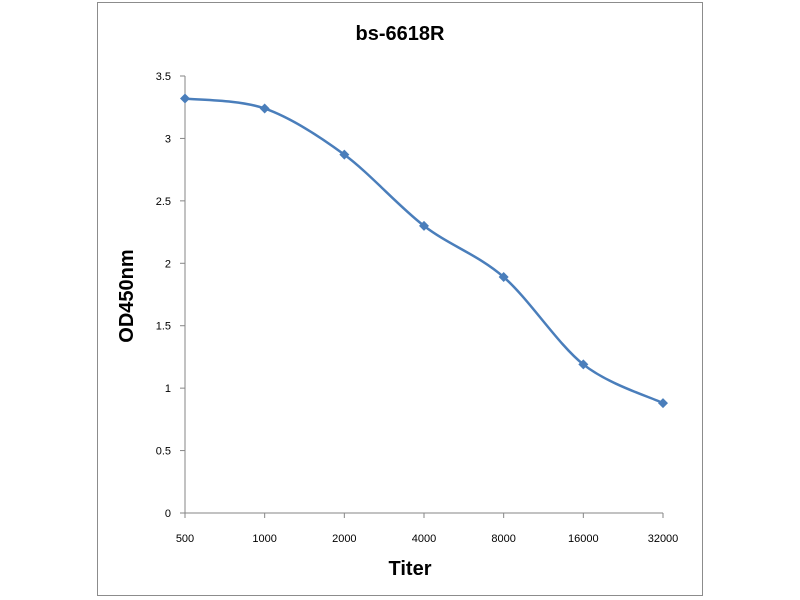 This screenshot has width=800, height=600. Describe the element at coordinates (170, 295) in the screenshot. I see `y-axis: 0 0.5 1 1.5 2 2.5 3 3.5` at that location.